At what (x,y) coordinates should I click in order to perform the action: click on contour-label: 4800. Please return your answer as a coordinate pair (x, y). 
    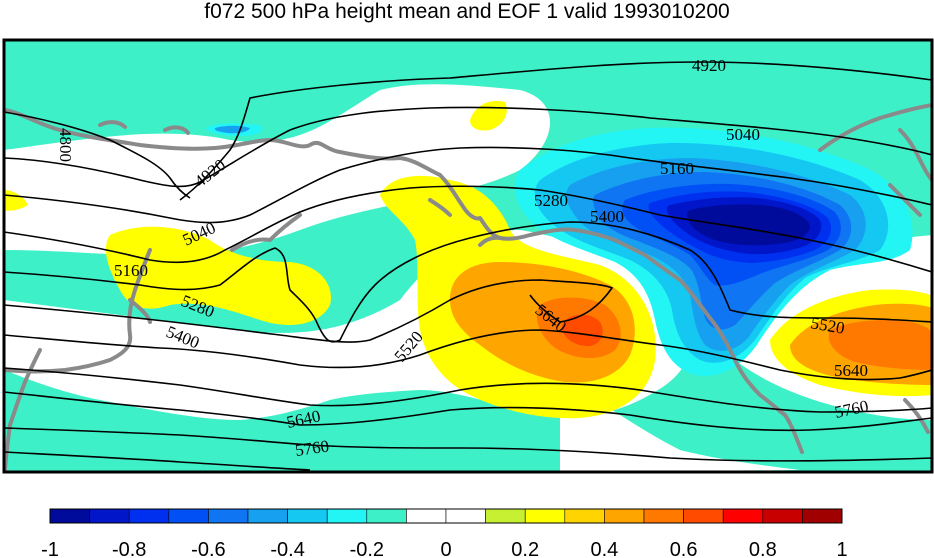
    Looking at the image, I should click on (65, 145).